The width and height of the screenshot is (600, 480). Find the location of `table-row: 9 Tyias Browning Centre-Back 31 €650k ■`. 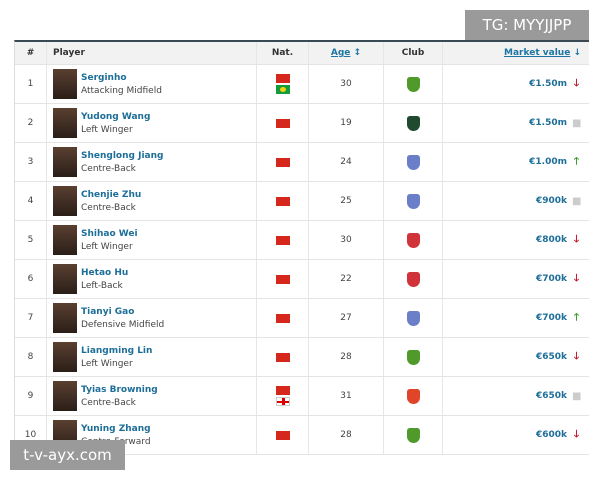

table-row: 9 Tyias Browning Centre-Back 31 €650k ■ is located at coordinates (302, 396).